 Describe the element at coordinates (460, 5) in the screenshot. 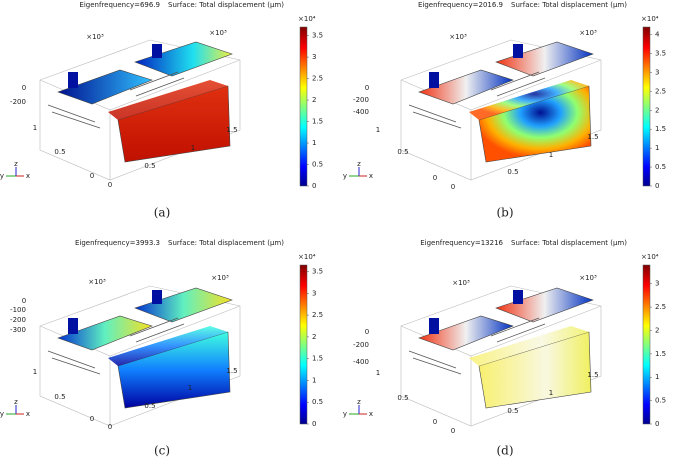

I see `frequency: Eigenfrequency=2016.9` at that location.